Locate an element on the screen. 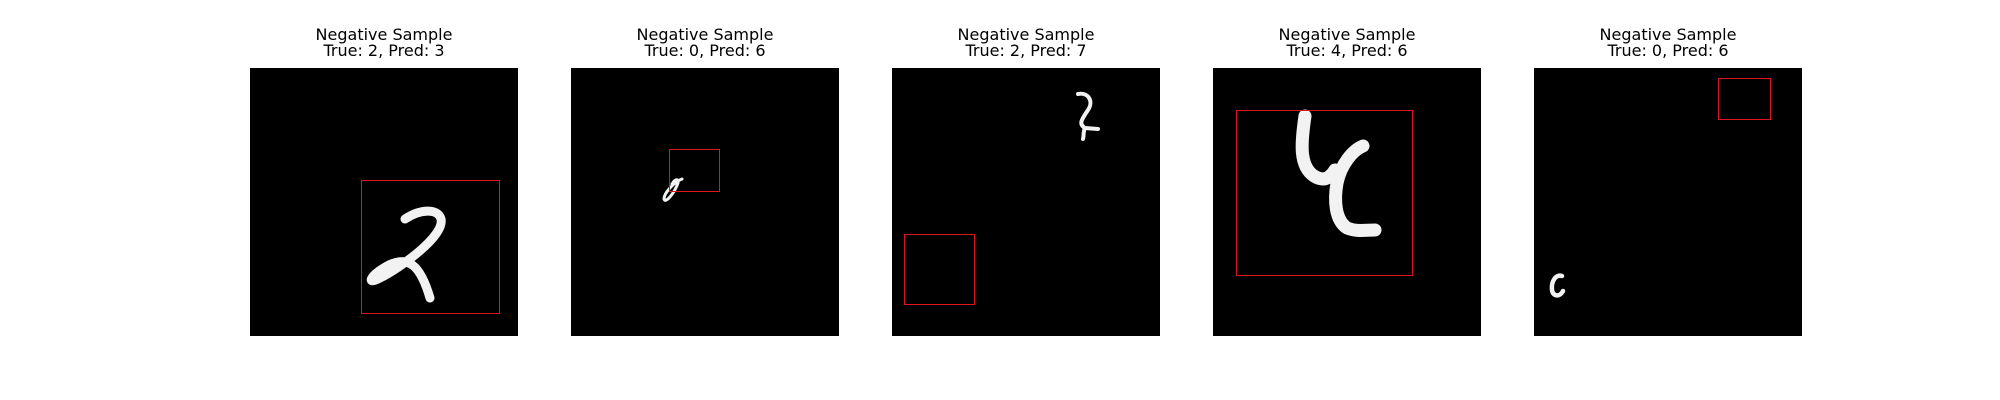 The width and height of the screenshot is (2000, 400). sample-panel-1: Negative Sample True: 2, Pred: 3 is located at coordinates (384, 170).